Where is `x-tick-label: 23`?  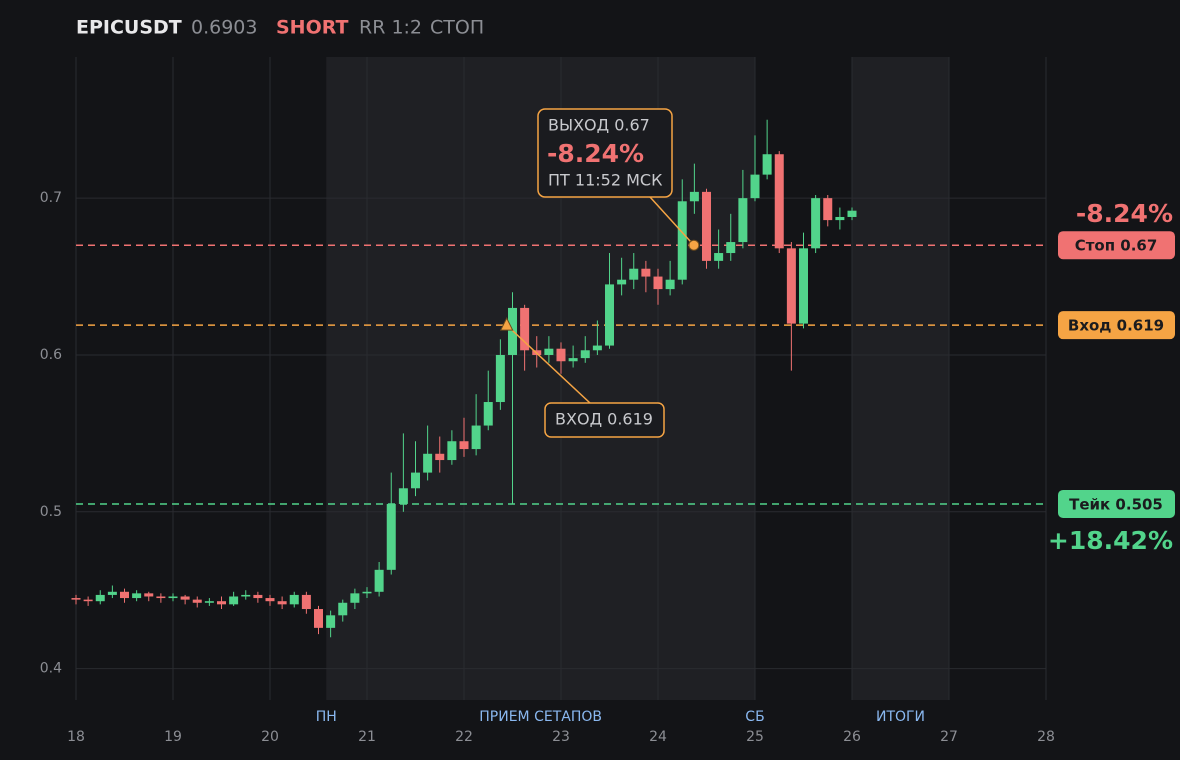
x-tick-label: 23 is located at coordinates (561, 737).